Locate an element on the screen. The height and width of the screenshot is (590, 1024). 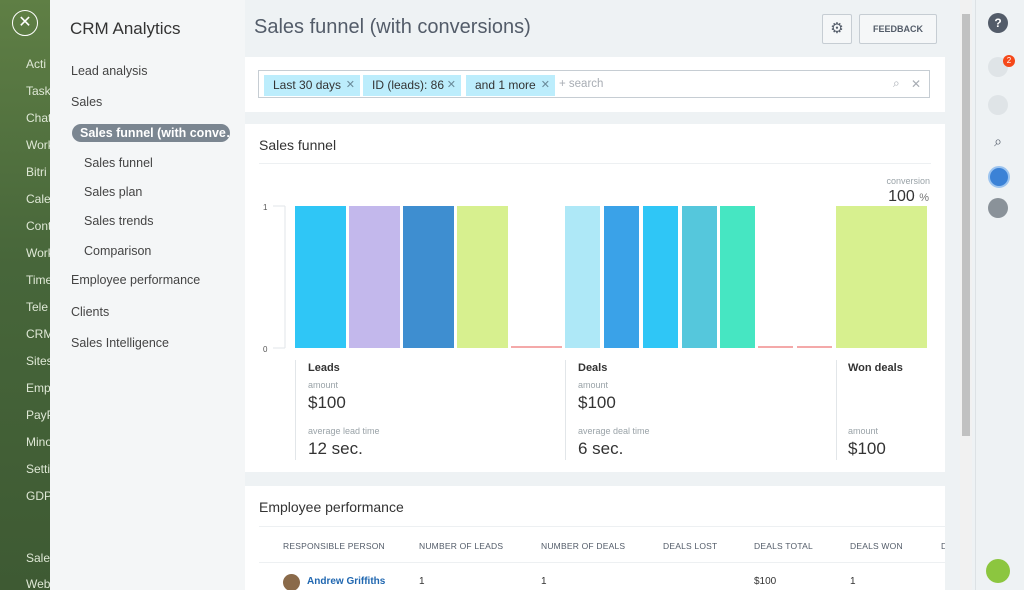
settings-button: ⚙ is located at coordinates (837, 29).